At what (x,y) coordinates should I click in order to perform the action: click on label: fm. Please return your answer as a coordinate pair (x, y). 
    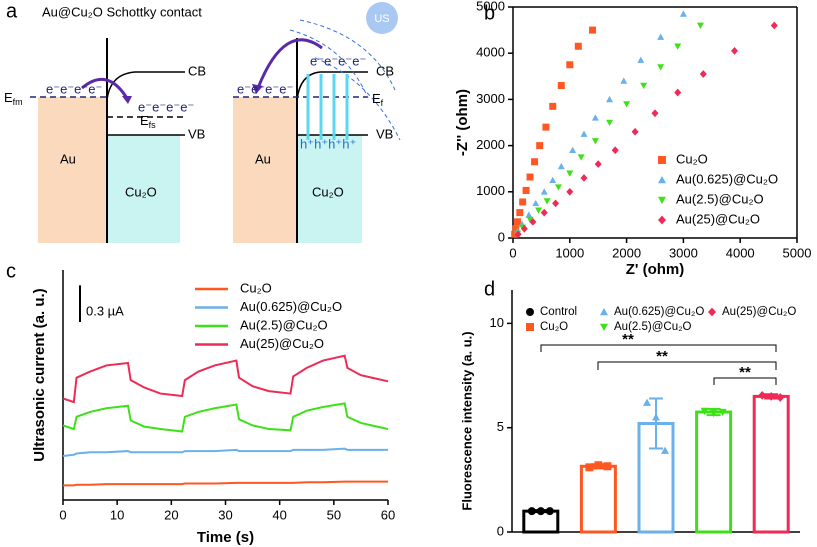
    Looking at the image, I should click on (18, 102).